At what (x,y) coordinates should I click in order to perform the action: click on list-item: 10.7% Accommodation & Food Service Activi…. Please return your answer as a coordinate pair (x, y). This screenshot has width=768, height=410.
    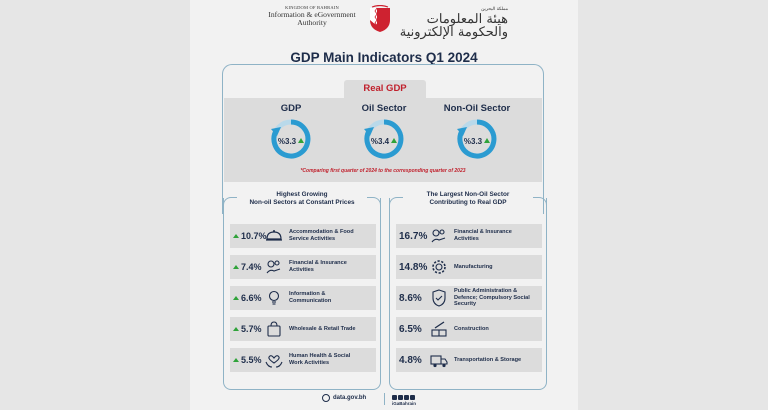
    Looking at the image, I should click on (303, 236).